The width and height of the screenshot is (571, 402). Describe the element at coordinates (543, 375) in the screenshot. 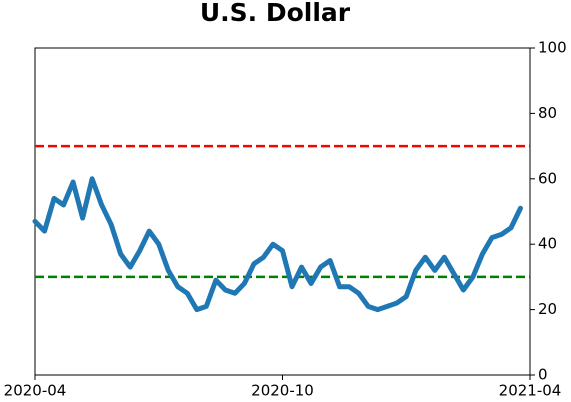

I see `y-tick-label: 0` at that location.